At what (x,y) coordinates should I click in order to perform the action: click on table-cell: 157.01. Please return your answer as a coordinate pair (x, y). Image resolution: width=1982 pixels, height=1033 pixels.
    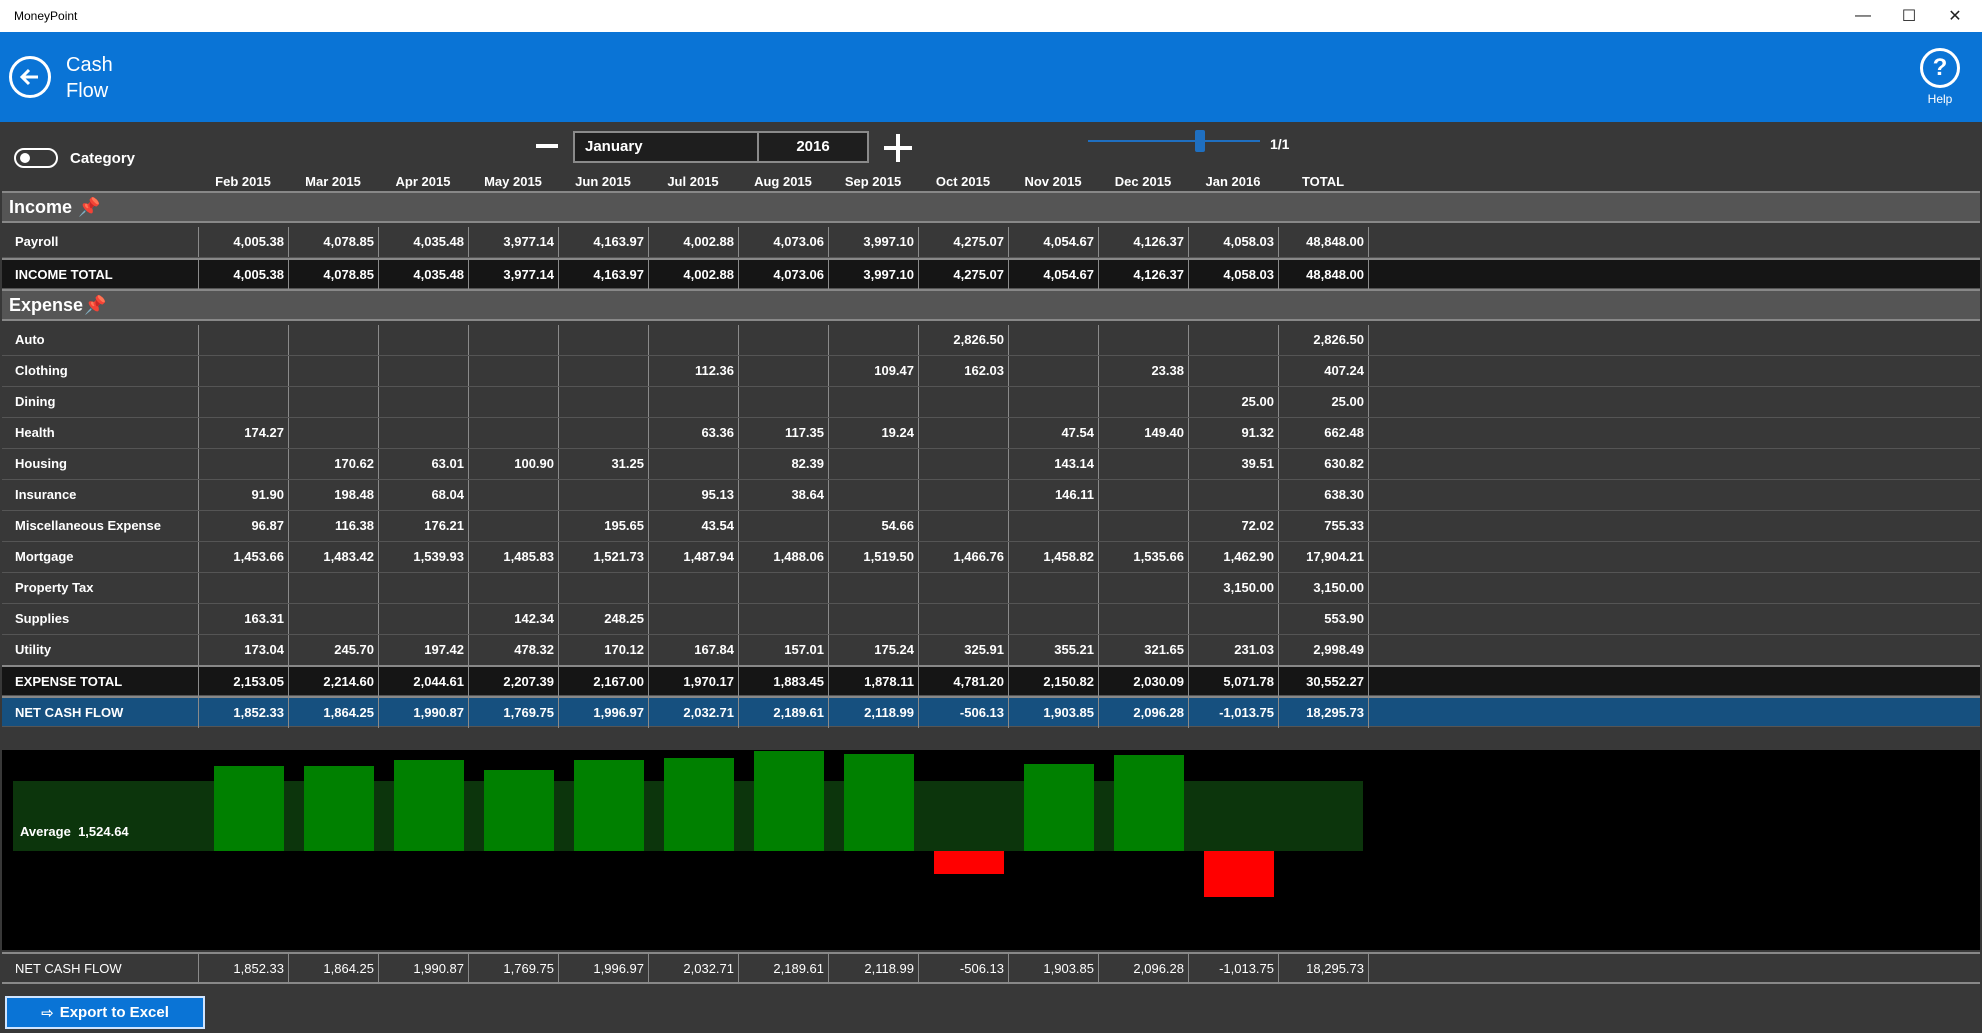
    Looking at the image, I should click on (783, 650).